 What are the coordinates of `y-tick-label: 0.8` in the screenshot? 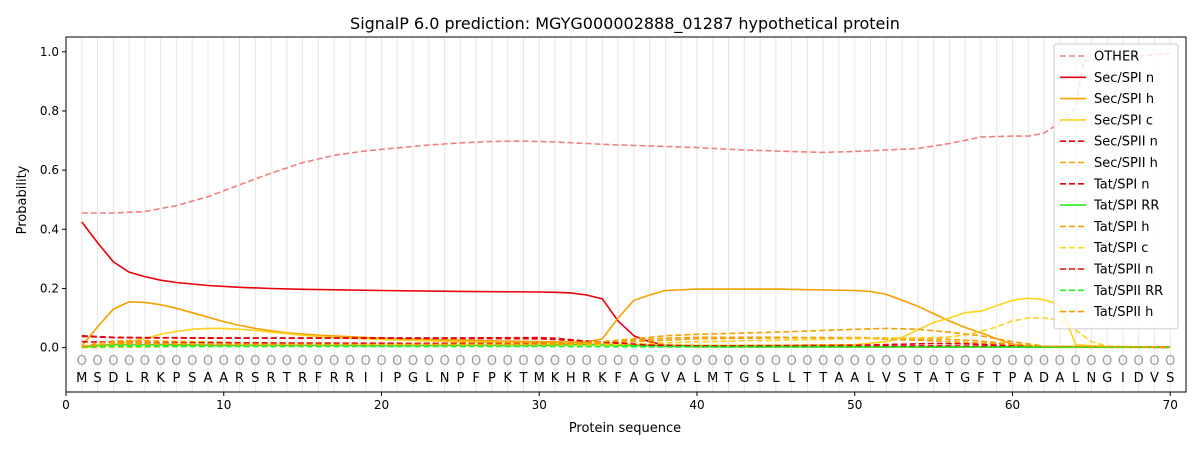 It's located at (49, 111).